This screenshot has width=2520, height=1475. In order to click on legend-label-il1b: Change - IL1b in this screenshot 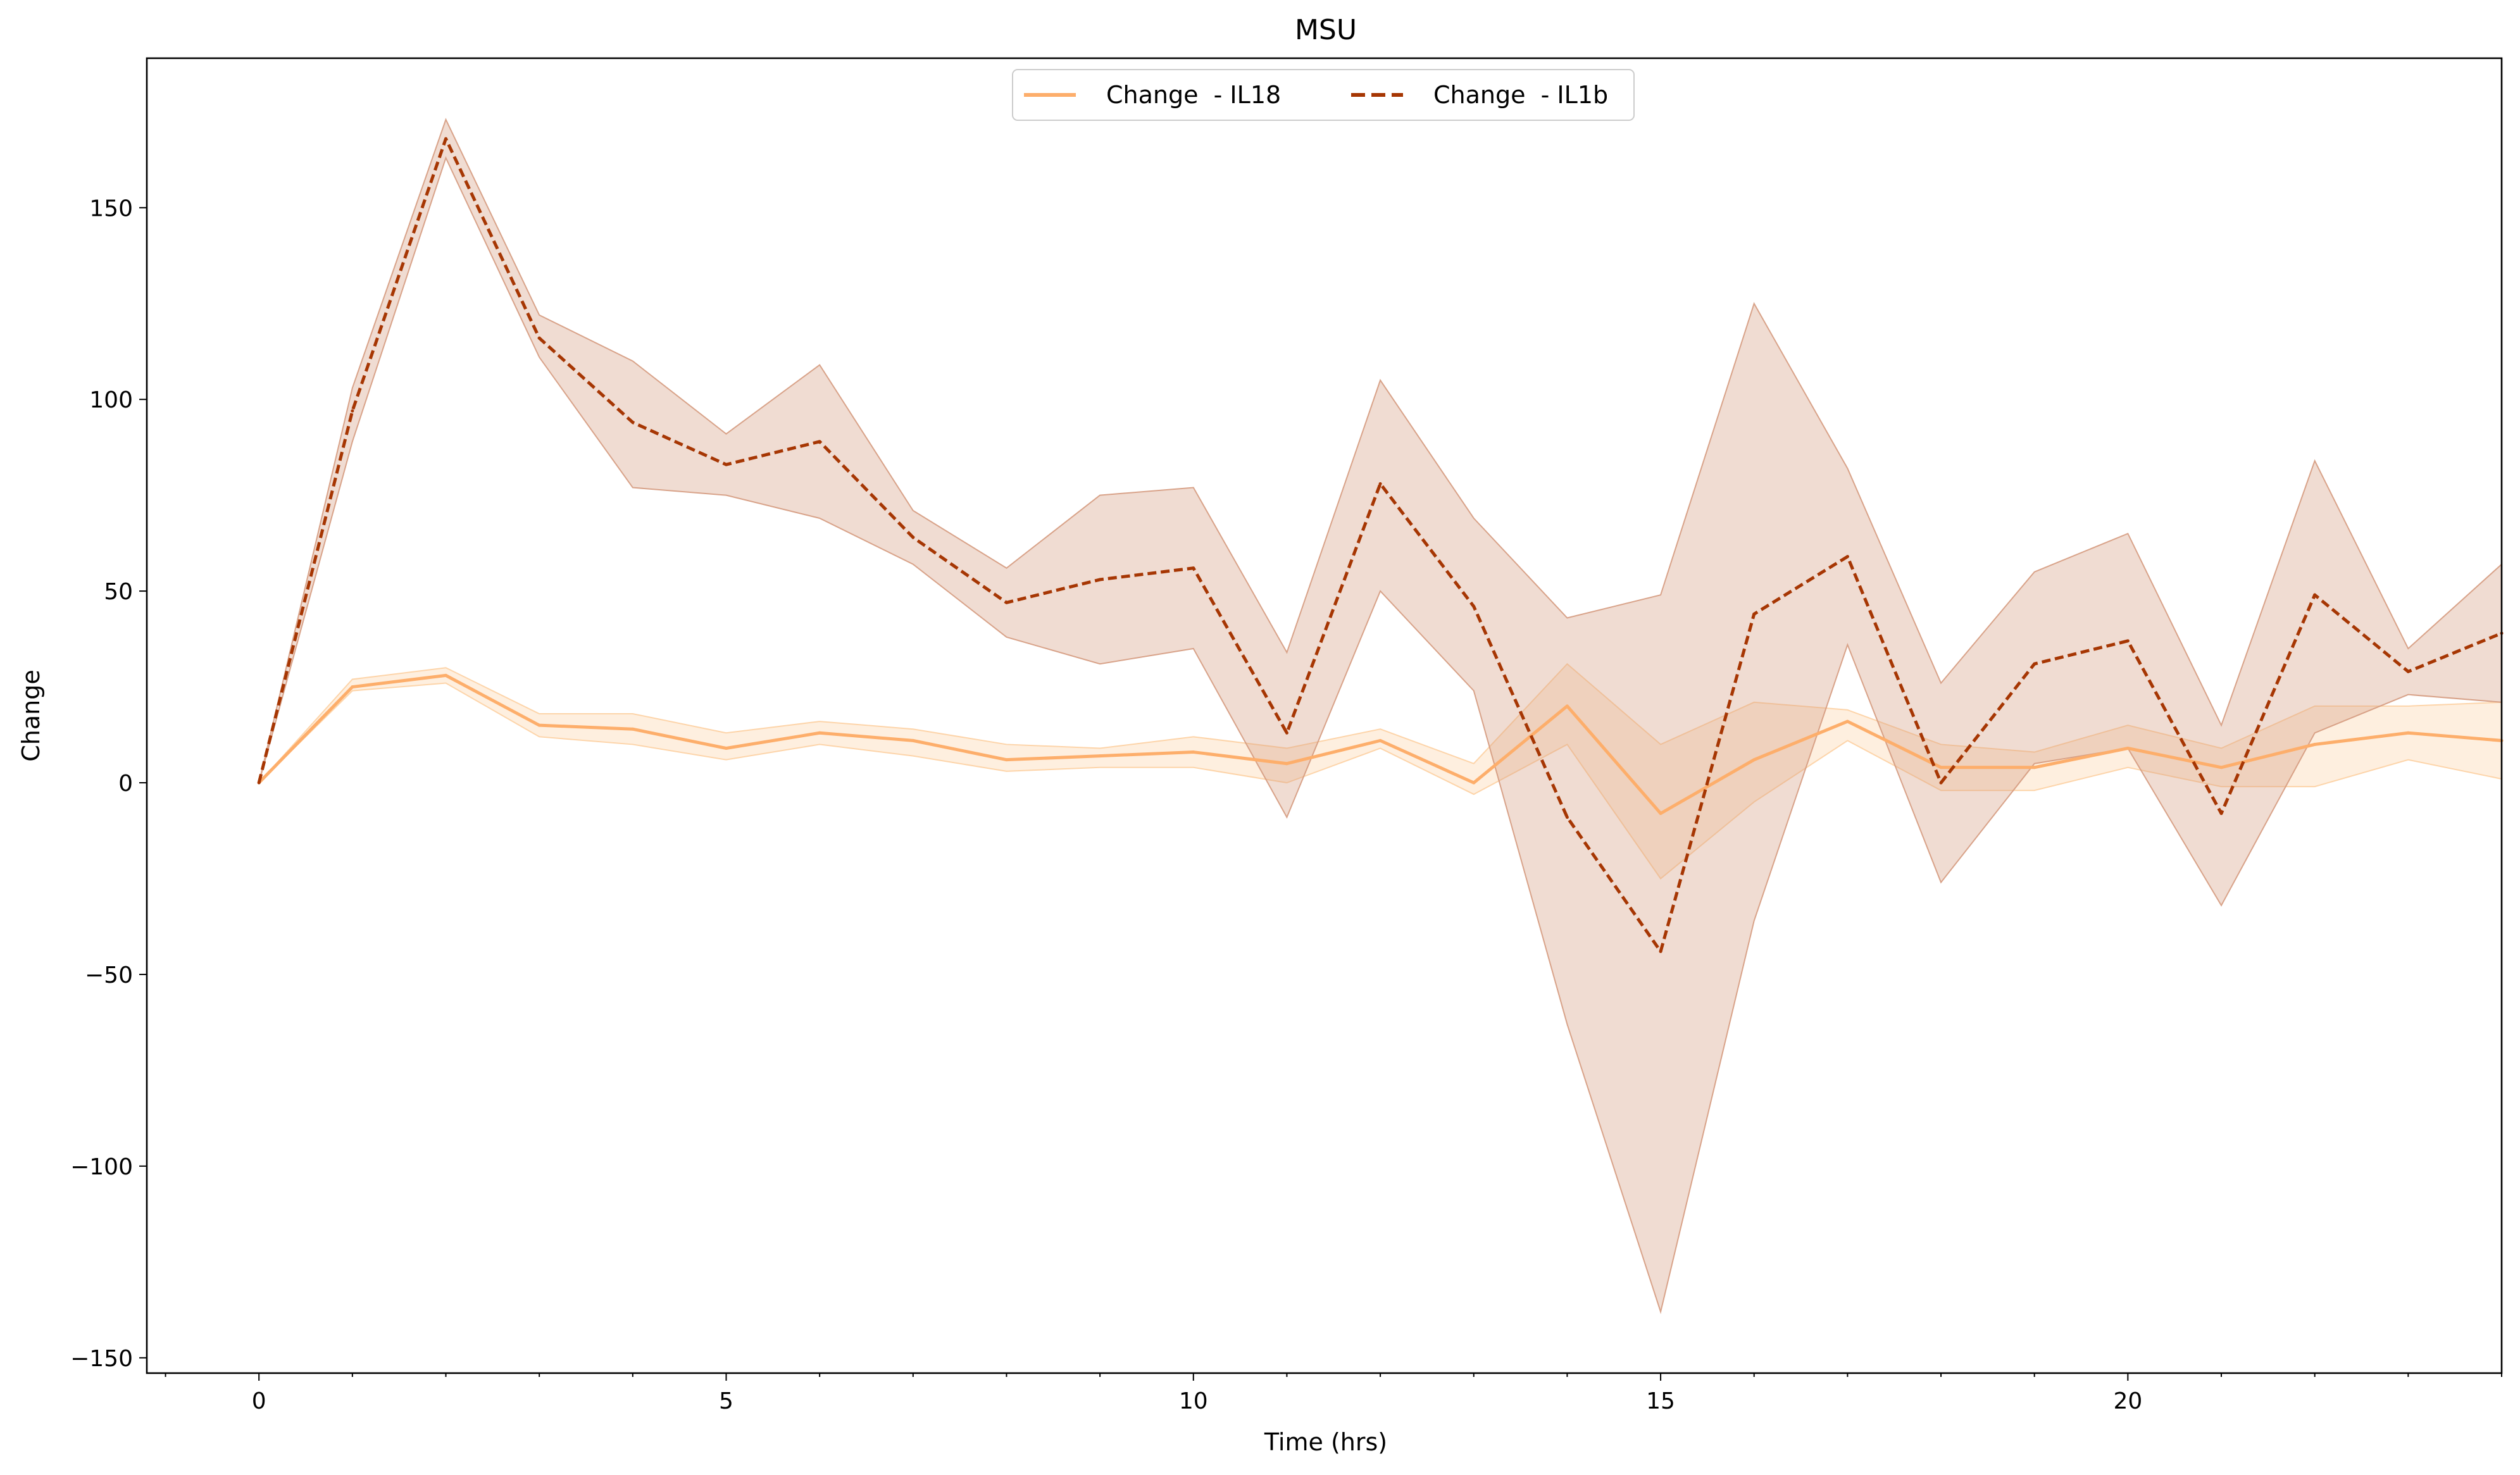, I will do `click(1520, 95)`.